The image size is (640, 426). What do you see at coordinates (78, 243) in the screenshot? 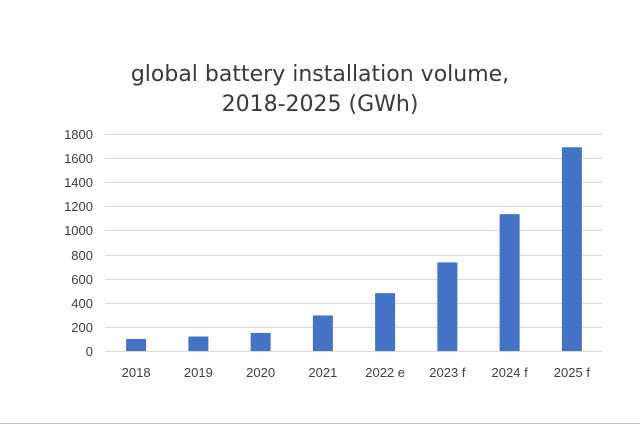
I see `y-axis: 0 200 400 600 800 1000 1200 1400 1600 1800` at bounding box center [78, 243].